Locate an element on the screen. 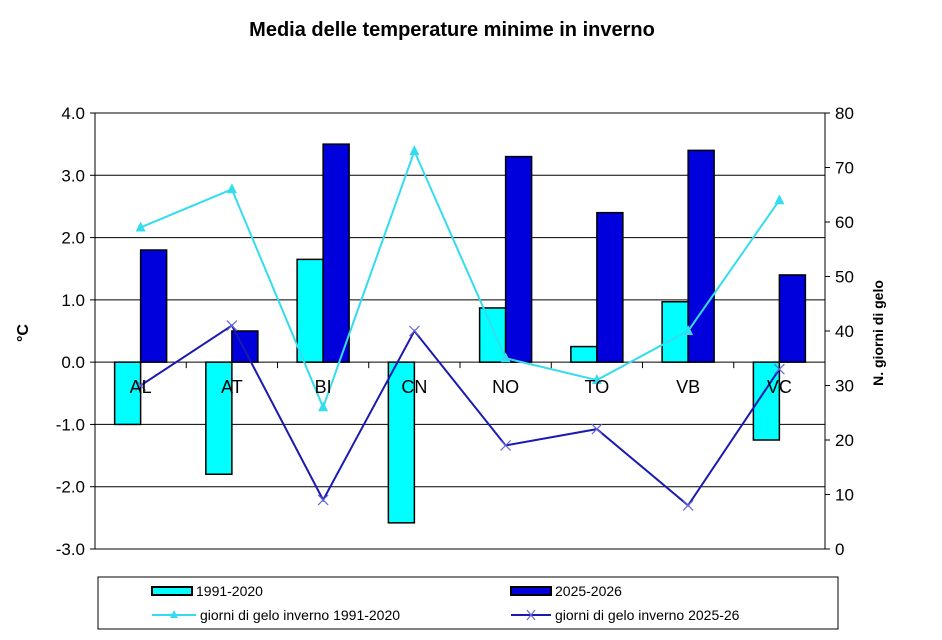 The image size is (942, 640). bar-1991-2020-TO is located at coordinates (584, 354).